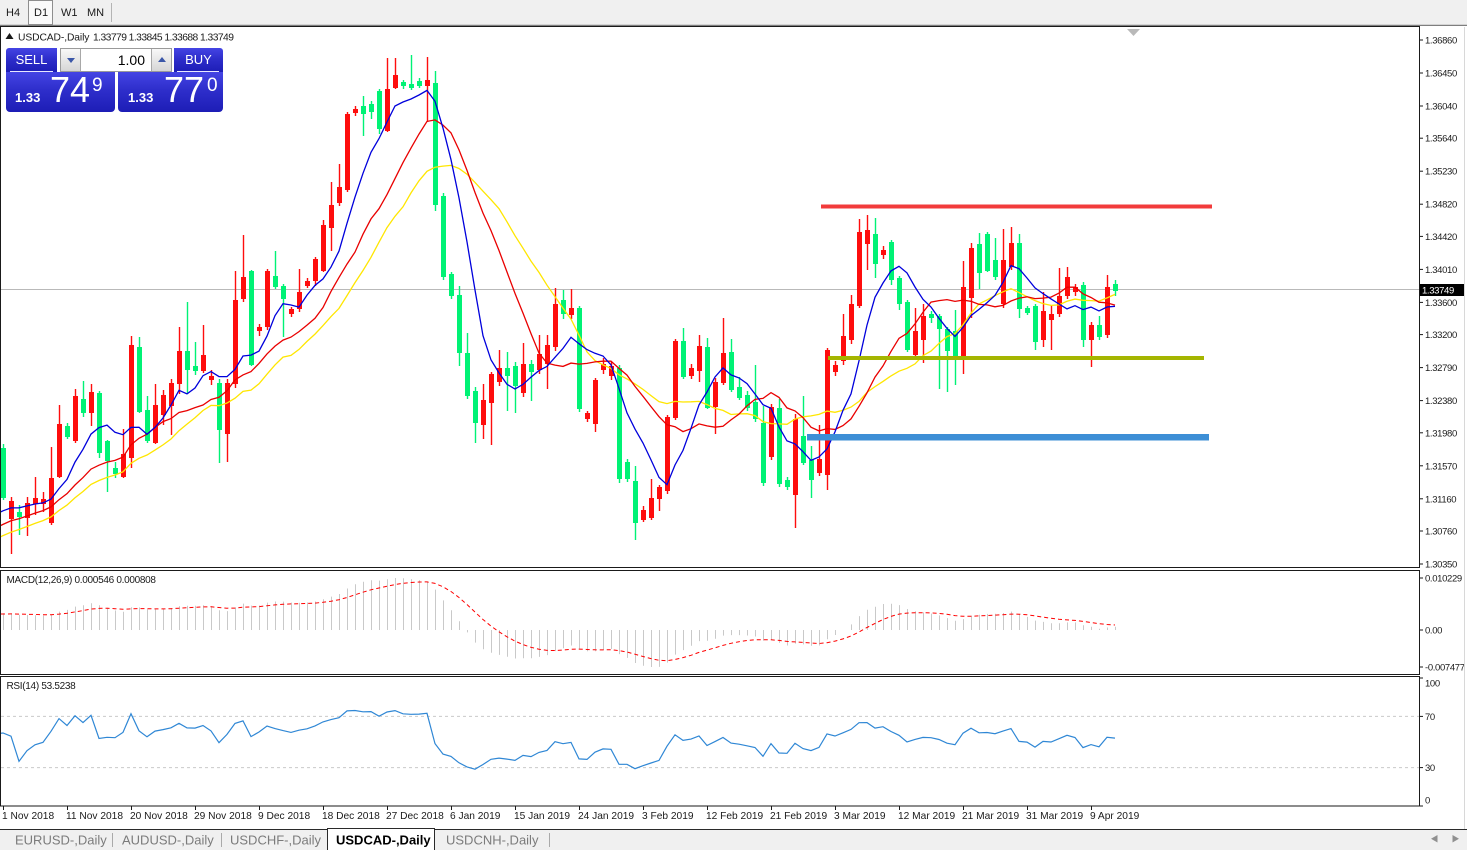  What do you see at coordinates (735, 816) in the screenshot?
I see `svg-text: 12 Feb 2019` at bounding box center [735, 816].